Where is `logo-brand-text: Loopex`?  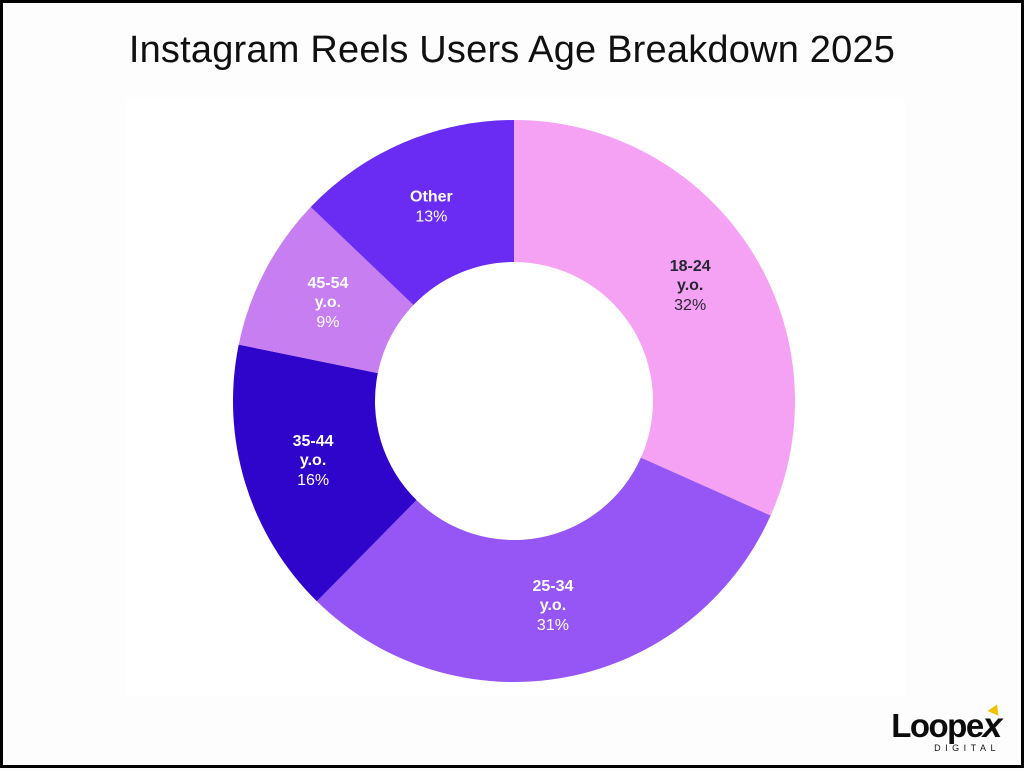
logo-brand-text: Loopex is located at coordinates (947, 725).